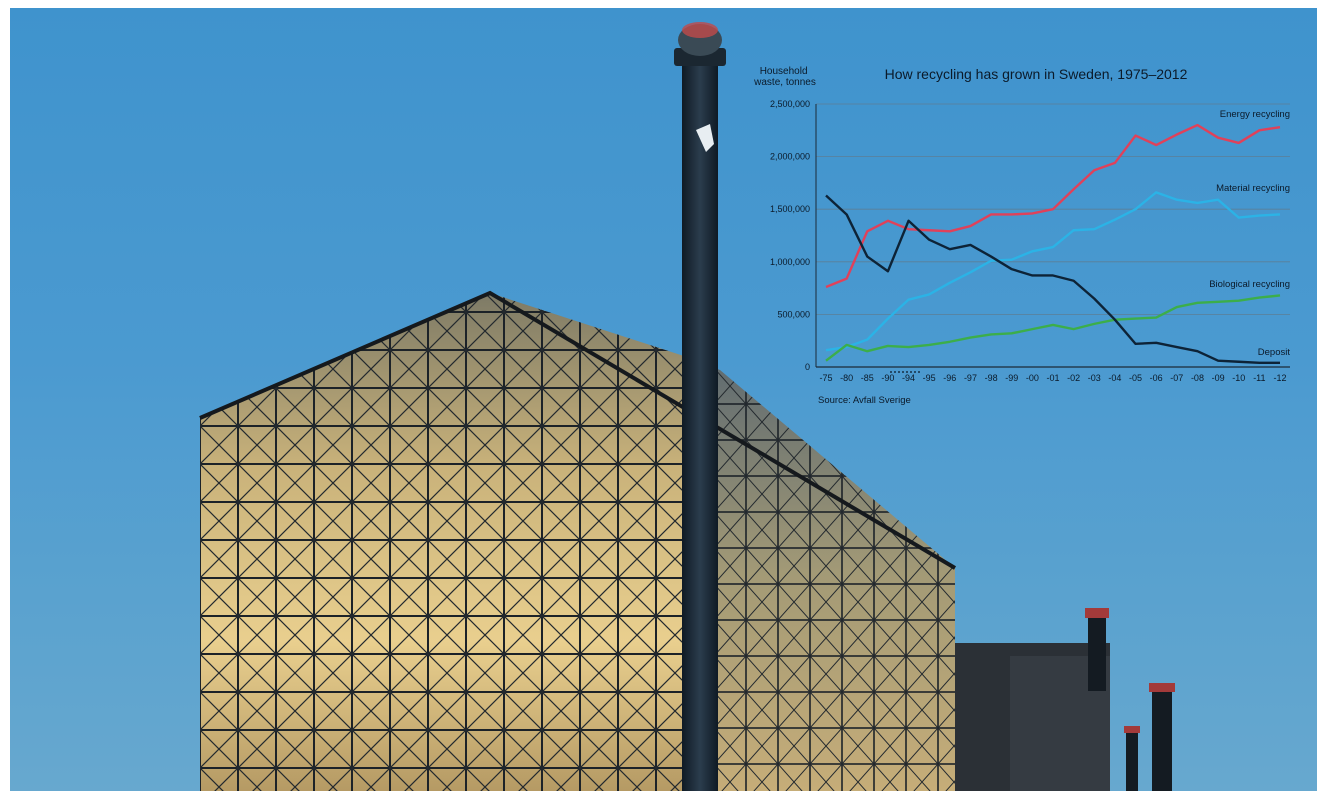 This screenshot has height=791, width=1317. Describe the element at coordinates (867, 378) in the screenshot. I see `x-tick-label: -85` at that location.